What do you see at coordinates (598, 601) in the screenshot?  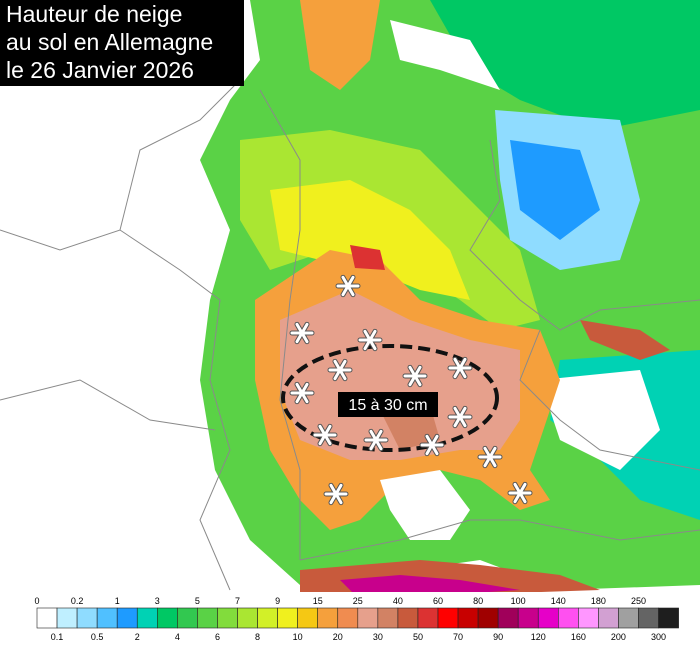 I see `legend-label: 180` at bounding box center [598, 601].